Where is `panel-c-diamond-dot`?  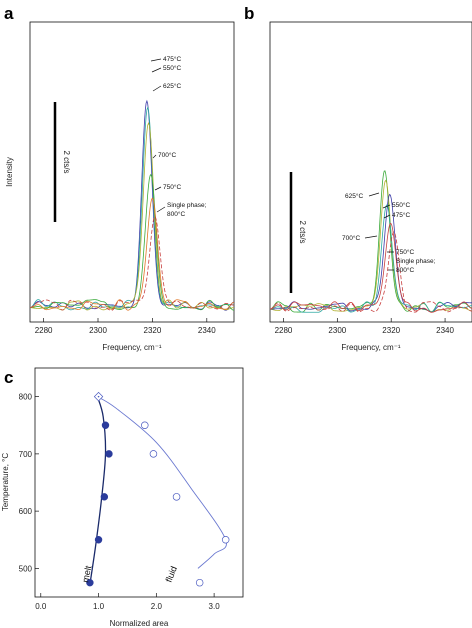
panel-c-diamond-dot is located at coordinates (98, 396).